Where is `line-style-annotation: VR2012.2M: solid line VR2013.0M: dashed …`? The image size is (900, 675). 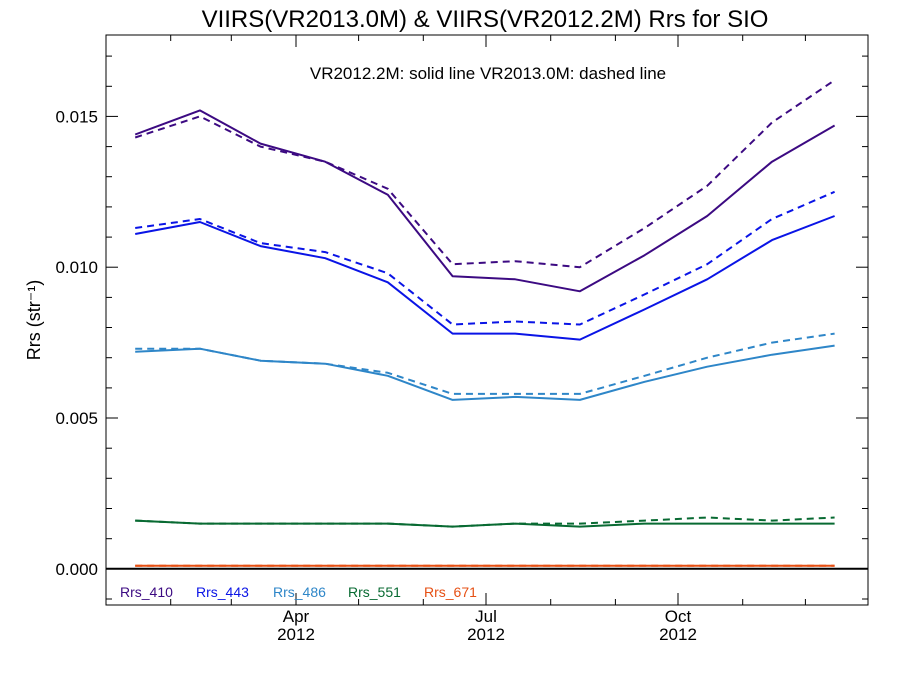 line-style-annotation: VR2012.2M: solid line VR2013.0M: dashed … is located at coordinates (488, 73).